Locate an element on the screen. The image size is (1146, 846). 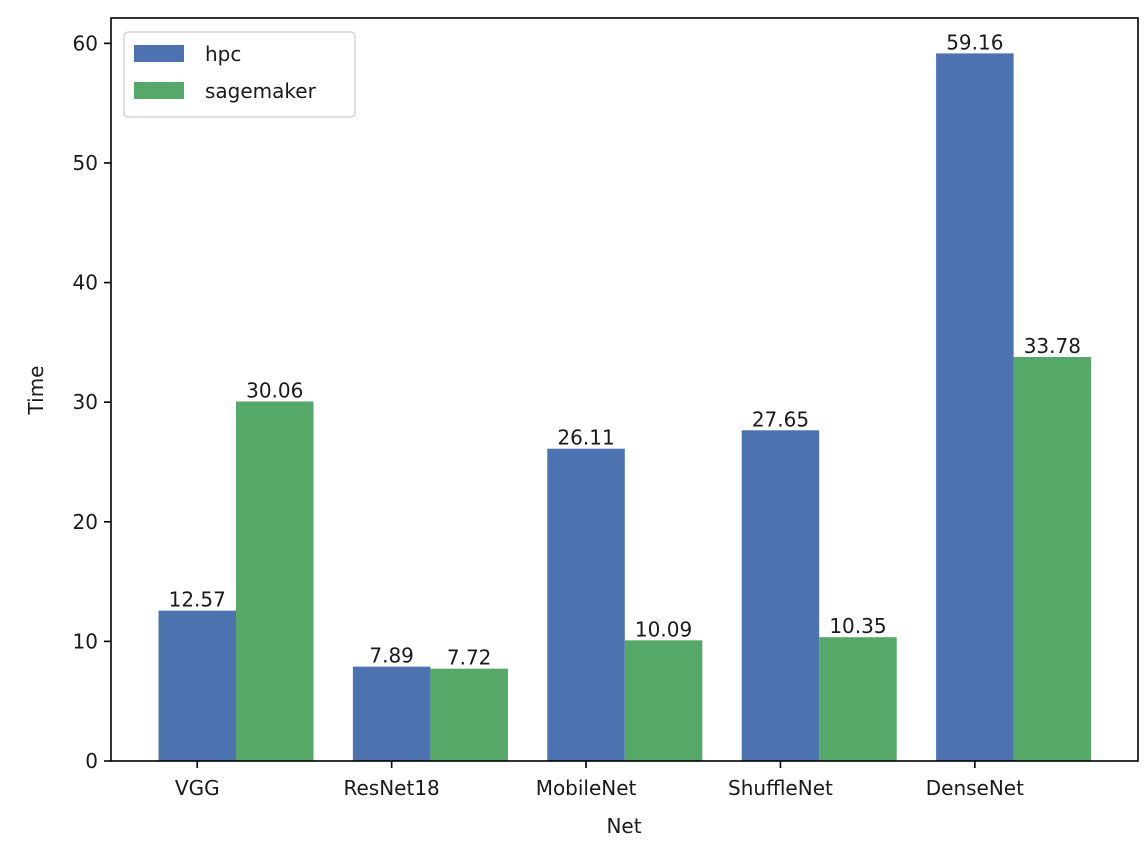
y-tick-label: 40 is located at coordinates (85, 283).